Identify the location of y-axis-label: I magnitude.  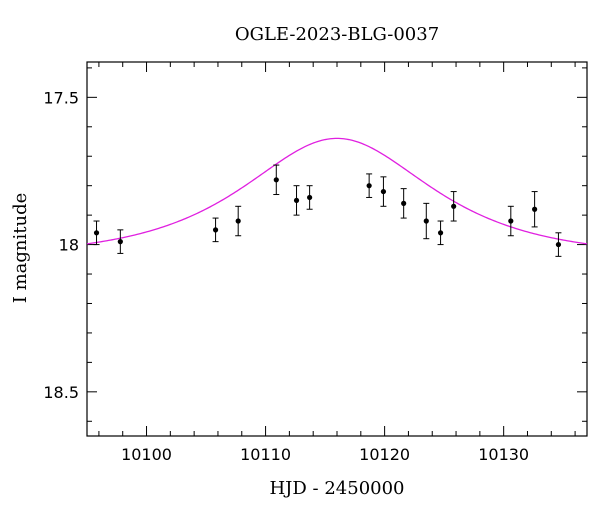
(20, 248).